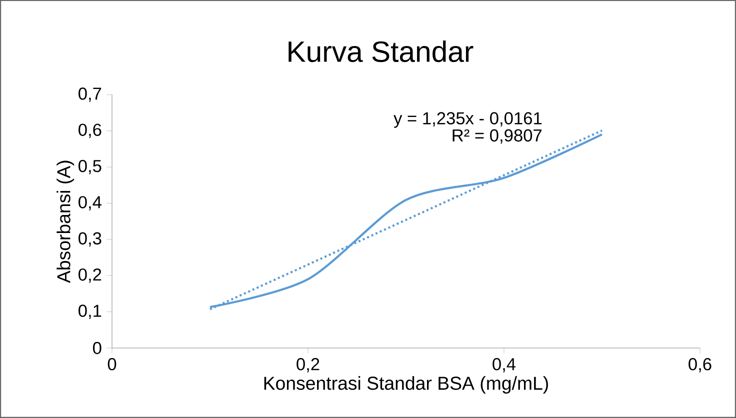 This screenshot has width=736, height=418. What do you see at coordinates (90, 203) in the screenshot?
I see `y-tick-label: 0,4` at bounding box center [90, 203].